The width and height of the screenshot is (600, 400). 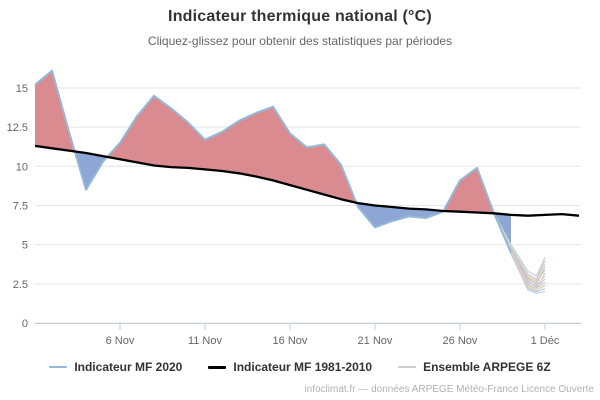 What do you see at coordinates (519, 247) in the screenshot?
I see `ensemble-member-line` at bounding box center [519, 247].